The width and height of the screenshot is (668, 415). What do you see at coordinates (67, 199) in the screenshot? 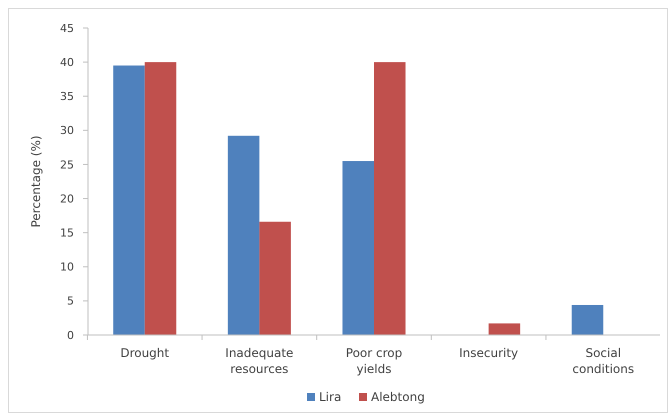
I see `y-tick-label: 20` at bounding box center [67, 199].